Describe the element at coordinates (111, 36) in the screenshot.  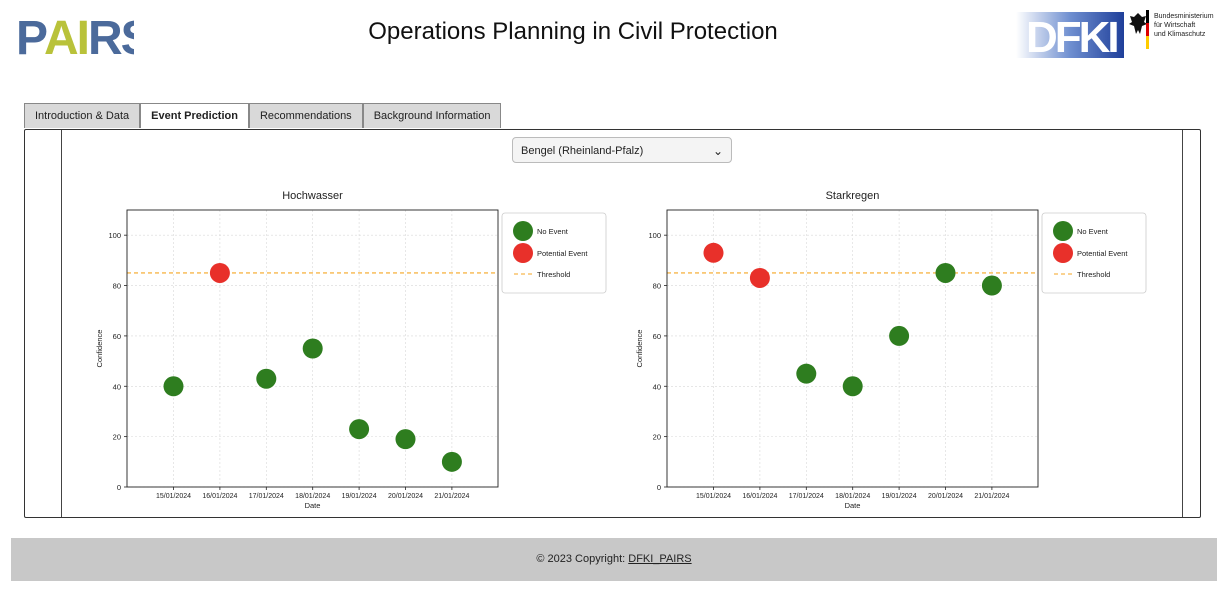
I see `svg-text: RS` at that location.